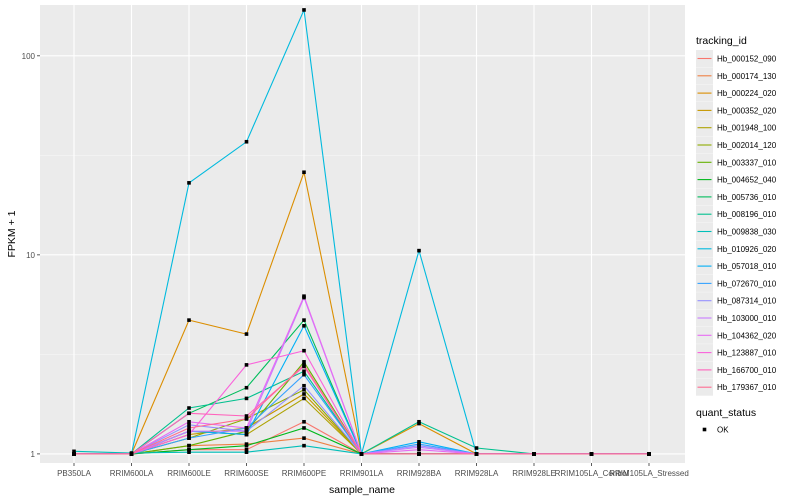  Describe the element at coordinates (29, 56) in the screenshot. I see `y-tick-label: 100` at that location.